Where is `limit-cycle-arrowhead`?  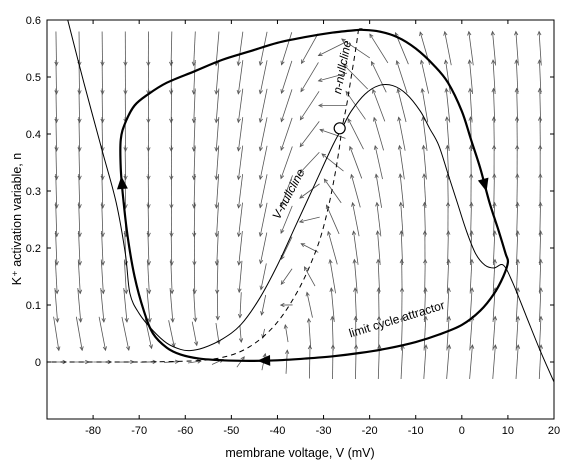
limit-cycle-arrowhead is located at coordinates (483, 184).